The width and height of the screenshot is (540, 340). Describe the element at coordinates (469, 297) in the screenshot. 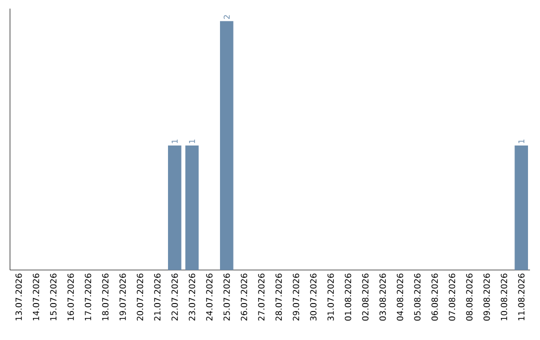

I see `x-tick-label: 08.08.2026` at that location.